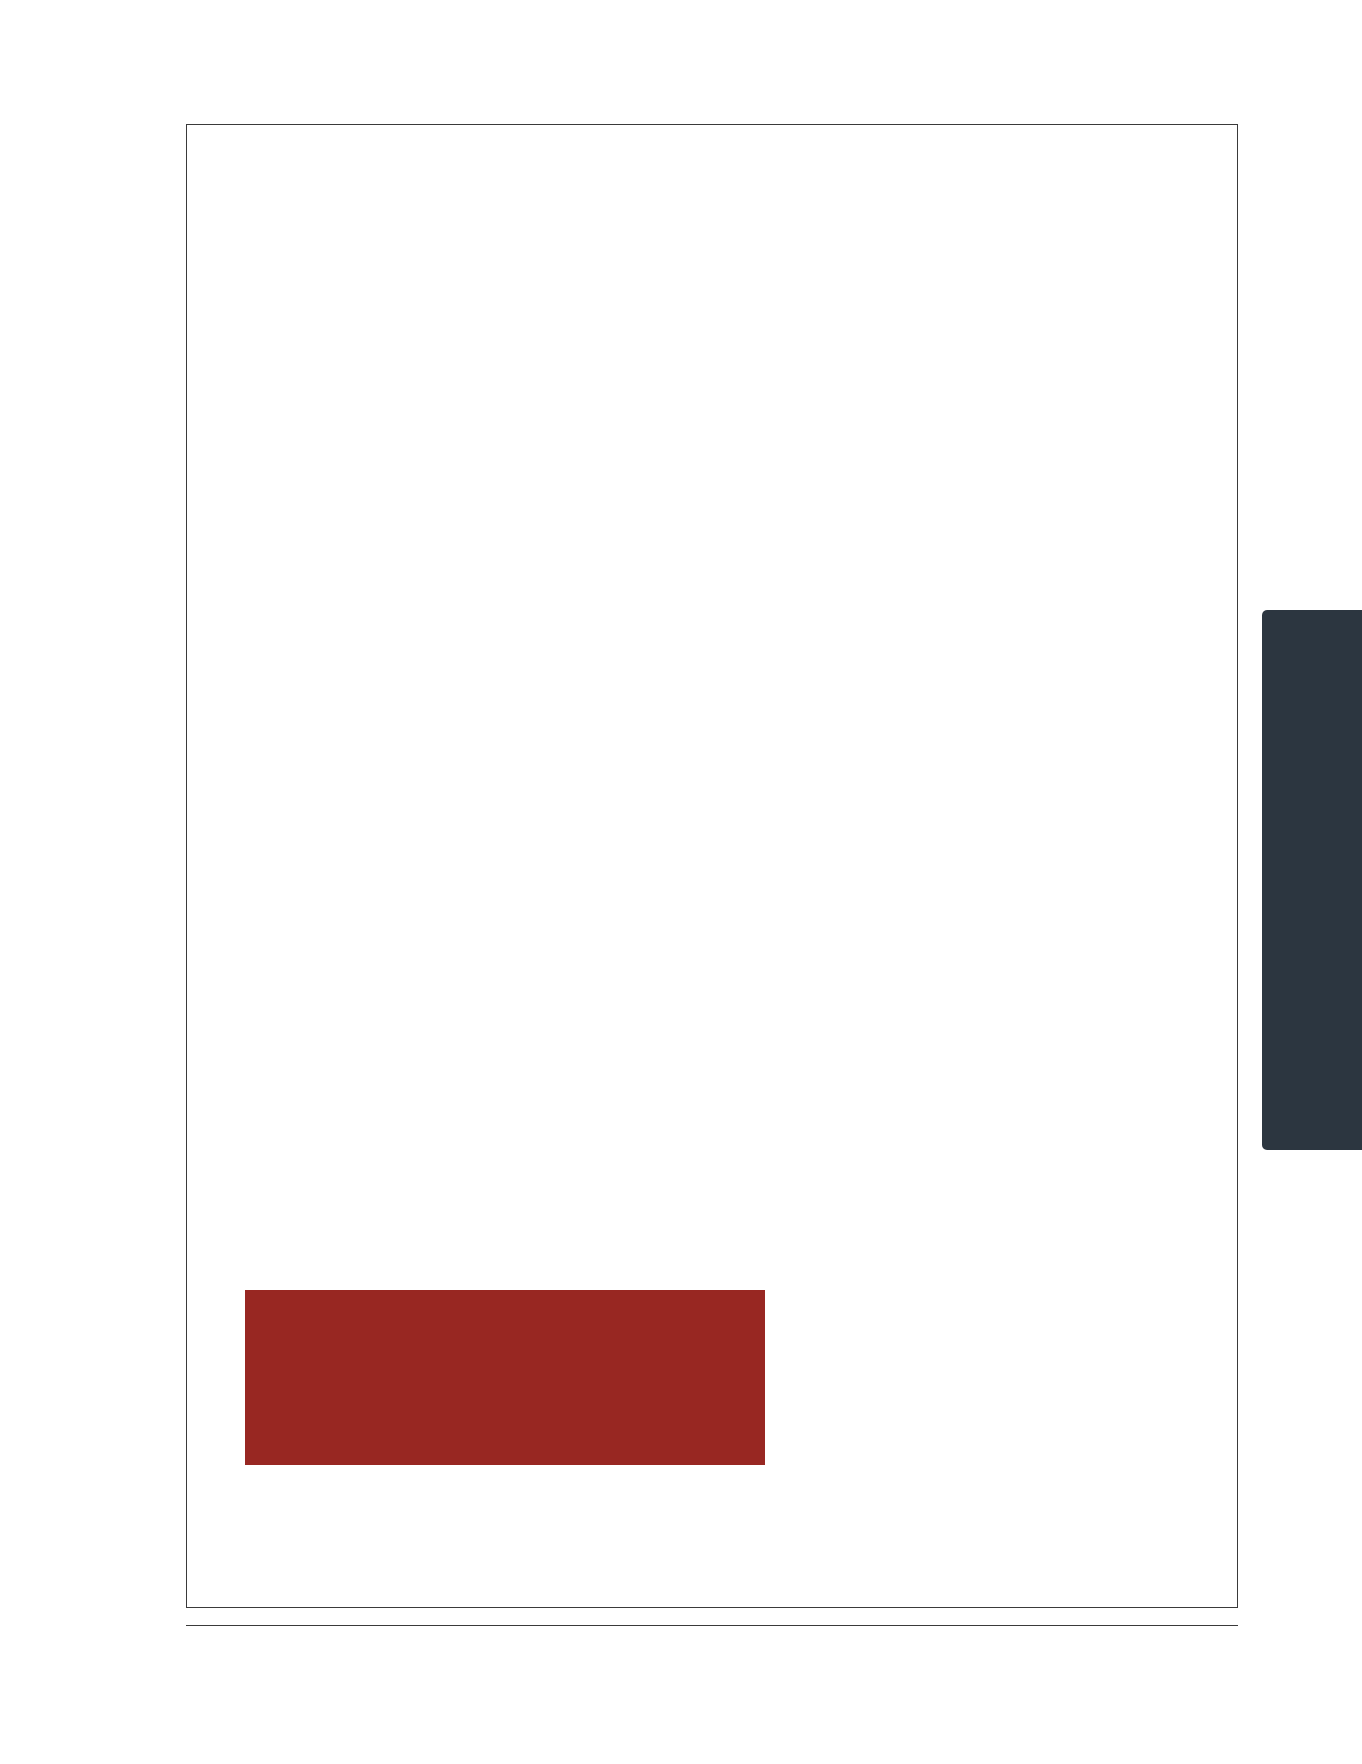 The image size is (1362, 1764). Describe the element at coordinates (712, 1625) in the screenshot. I see `footer-rule` at that location.